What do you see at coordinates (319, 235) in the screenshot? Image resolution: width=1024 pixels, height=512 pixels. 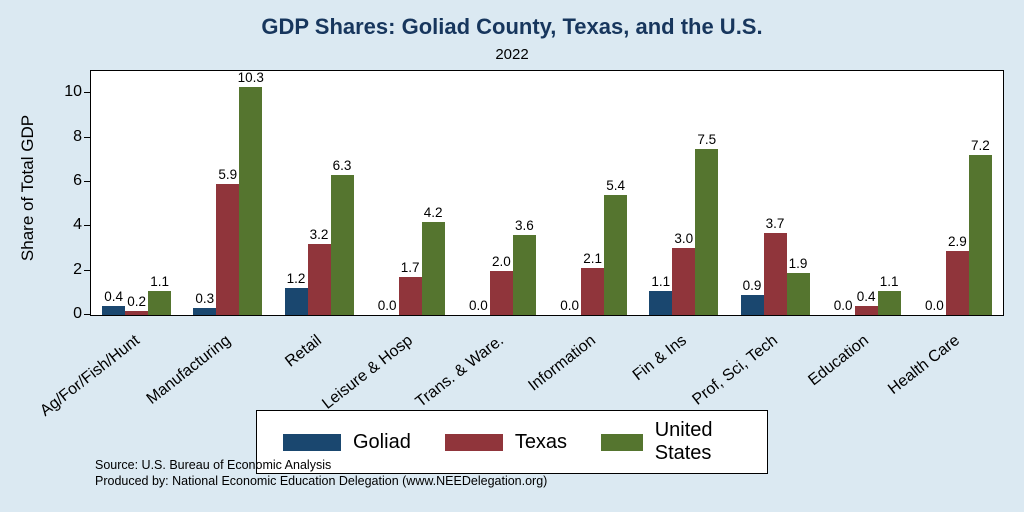 I see `bar-value-label: 3.2` at bounding box center [319, 235].